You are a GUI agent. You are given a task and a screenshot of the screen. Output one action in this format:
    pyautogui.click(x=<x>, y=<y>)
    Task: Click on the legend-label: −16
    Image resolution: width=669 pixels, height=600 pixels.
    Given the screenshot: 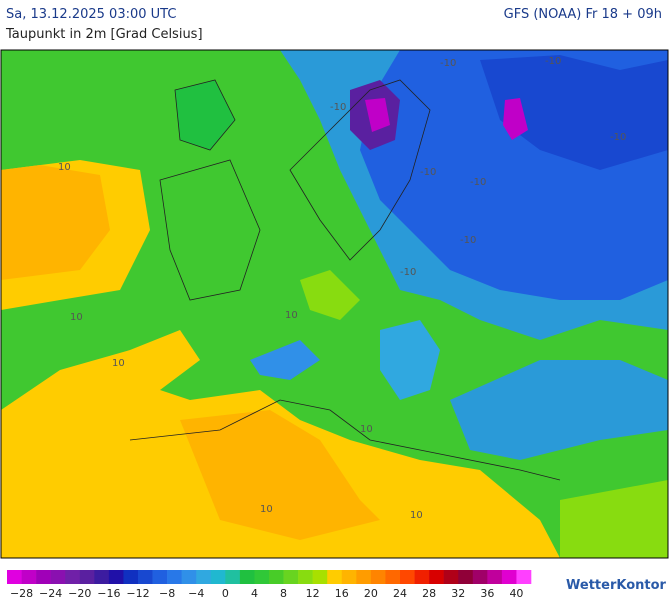 What is the action you would take?
    pyautogui.click(x=108, y=593)
    